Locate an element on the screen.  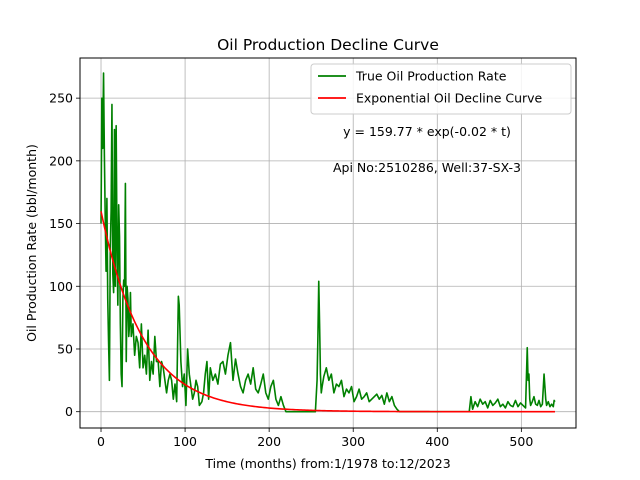
x-tick-label: 100 is located at coordinates (185, 441).